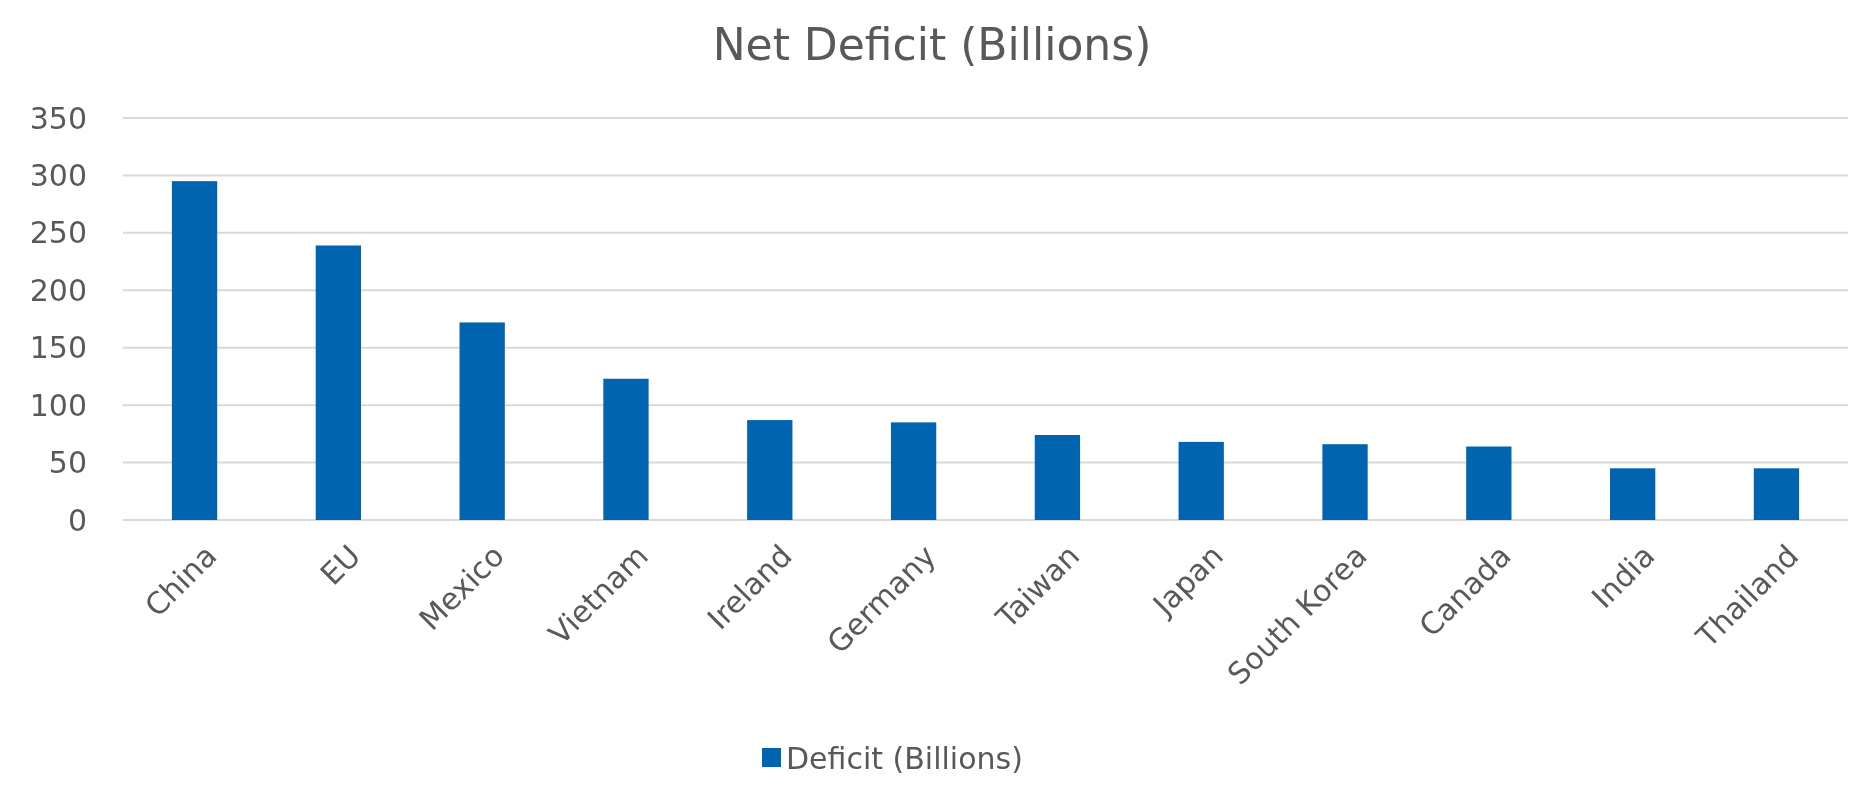 Image resolution: width=1864 pixels, height=788 pixels. I want to click on y-tick-label: 350, so click(58, 118).